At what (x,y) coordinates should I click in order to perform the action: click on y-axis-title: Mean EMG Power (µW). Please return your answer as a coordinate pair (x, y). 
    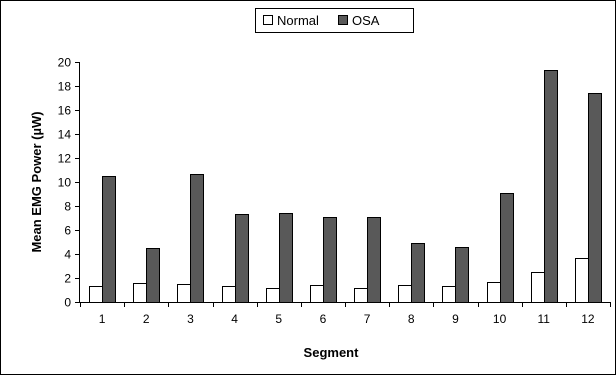
    Looking at the image, I should click on (36, 181).